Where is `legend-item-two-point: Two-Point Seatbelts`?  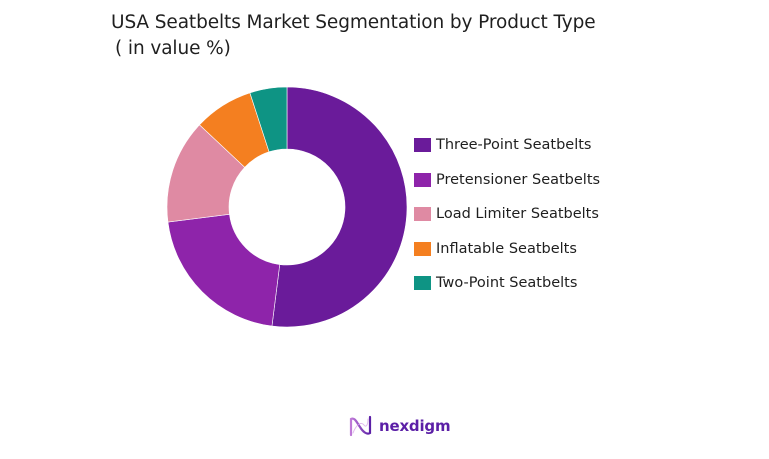
legend-item-two-point: Two-Point Seatbelts is located at coordinates (507, 283).